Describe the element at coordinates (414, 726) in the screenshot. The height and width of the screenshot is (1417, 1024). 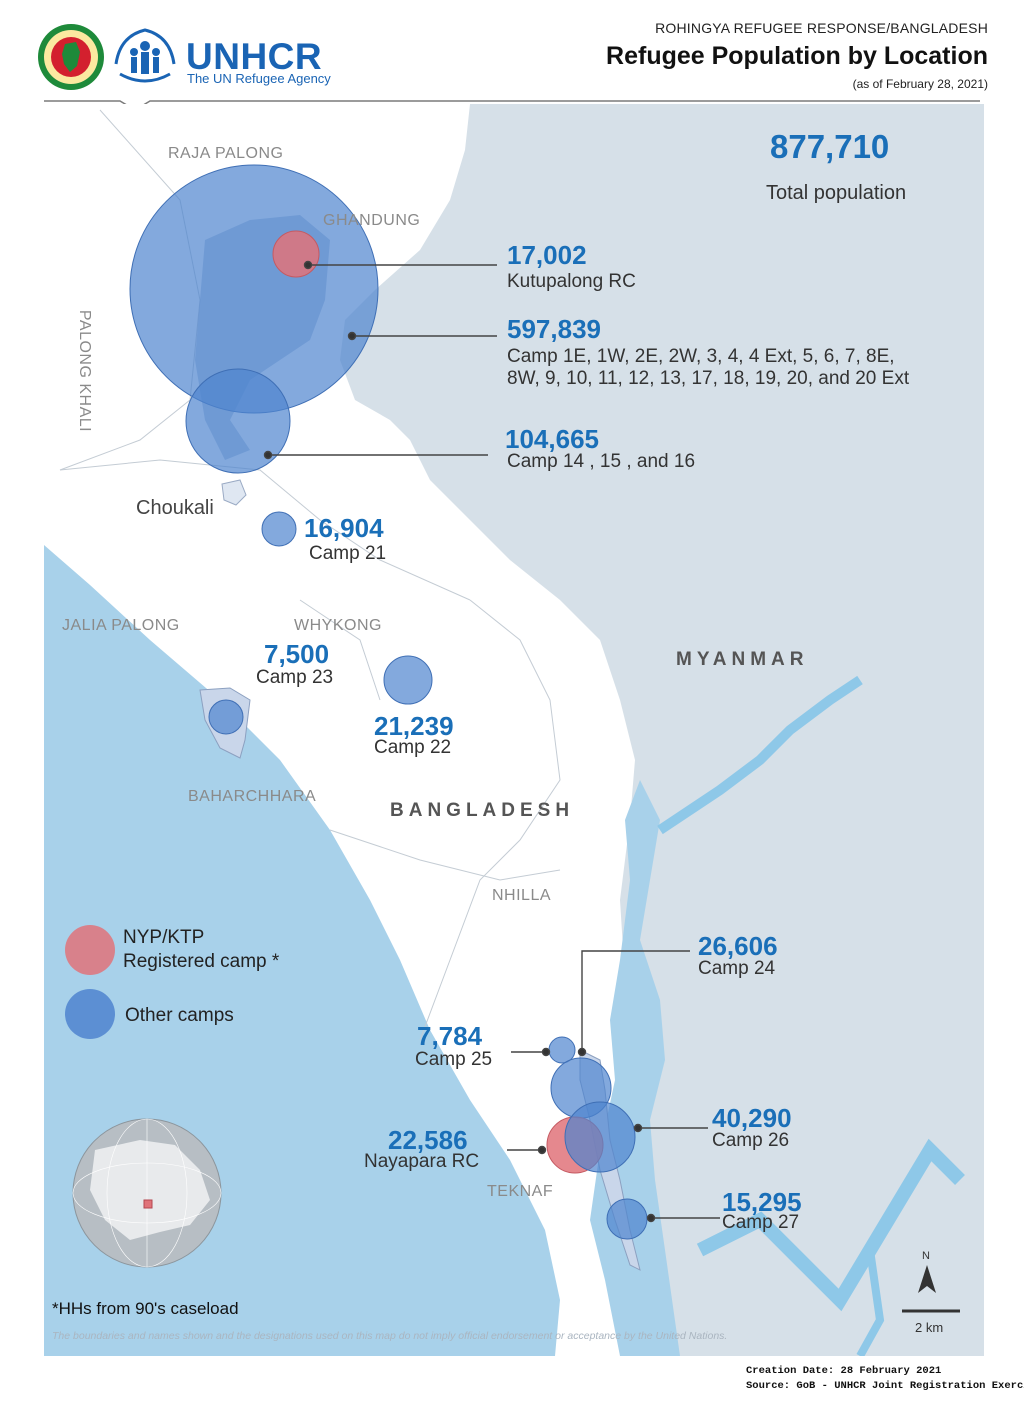
I see `location-value: 21,239` at that location.